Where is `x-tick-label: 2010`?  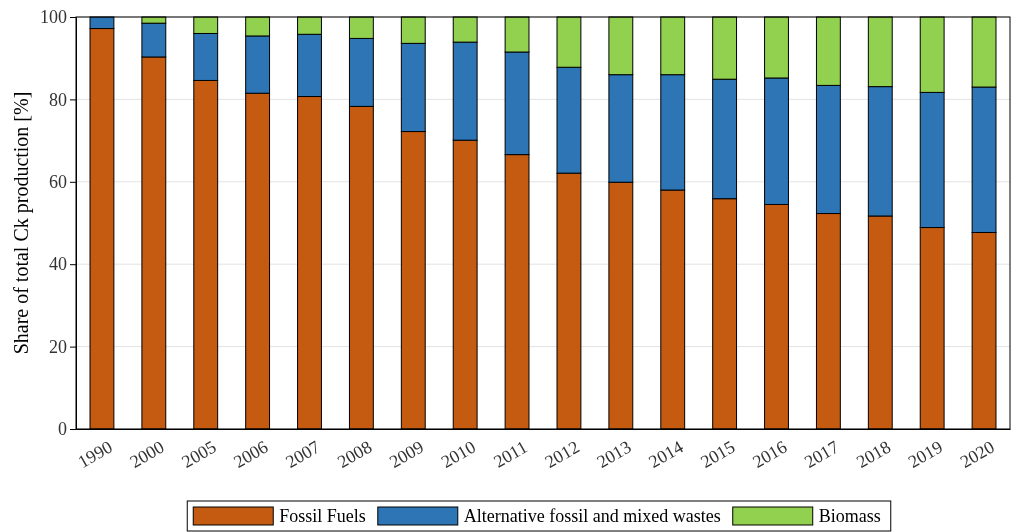 x-tick-label: 2010 is located at coordinates (458, 454).